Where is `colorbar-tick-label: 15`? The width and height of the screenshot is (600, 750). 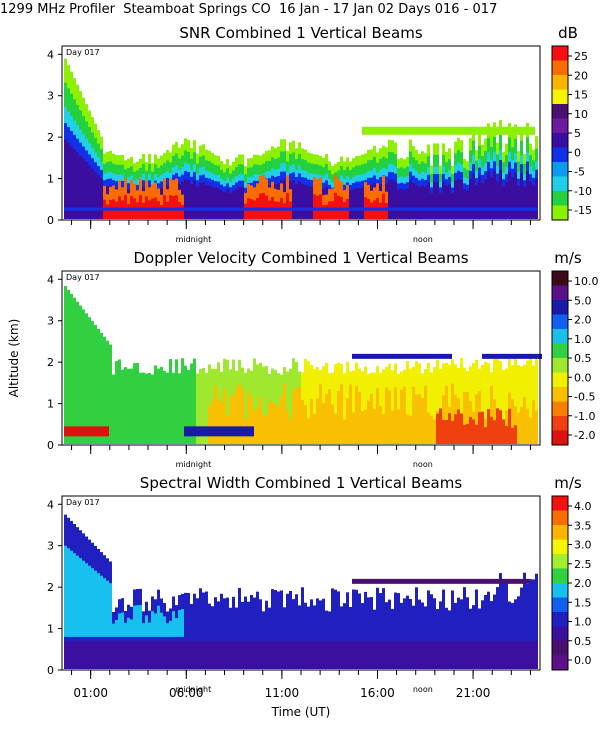
colorbar-tick-label: 15 is located at coordinates (581, 95).